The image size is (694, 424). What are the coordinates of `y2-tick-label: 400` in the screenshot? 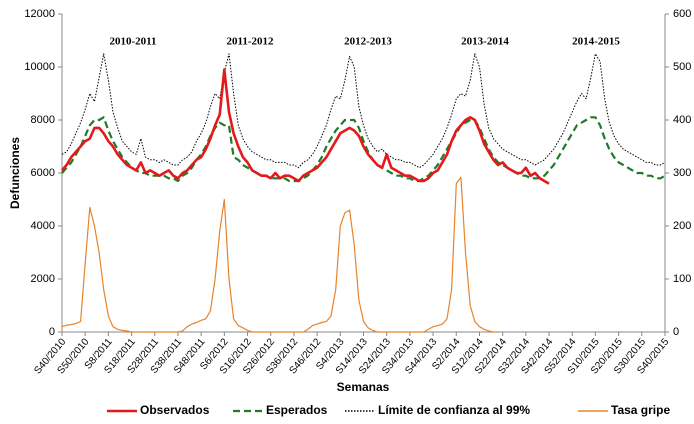 It's located at (682, 120).